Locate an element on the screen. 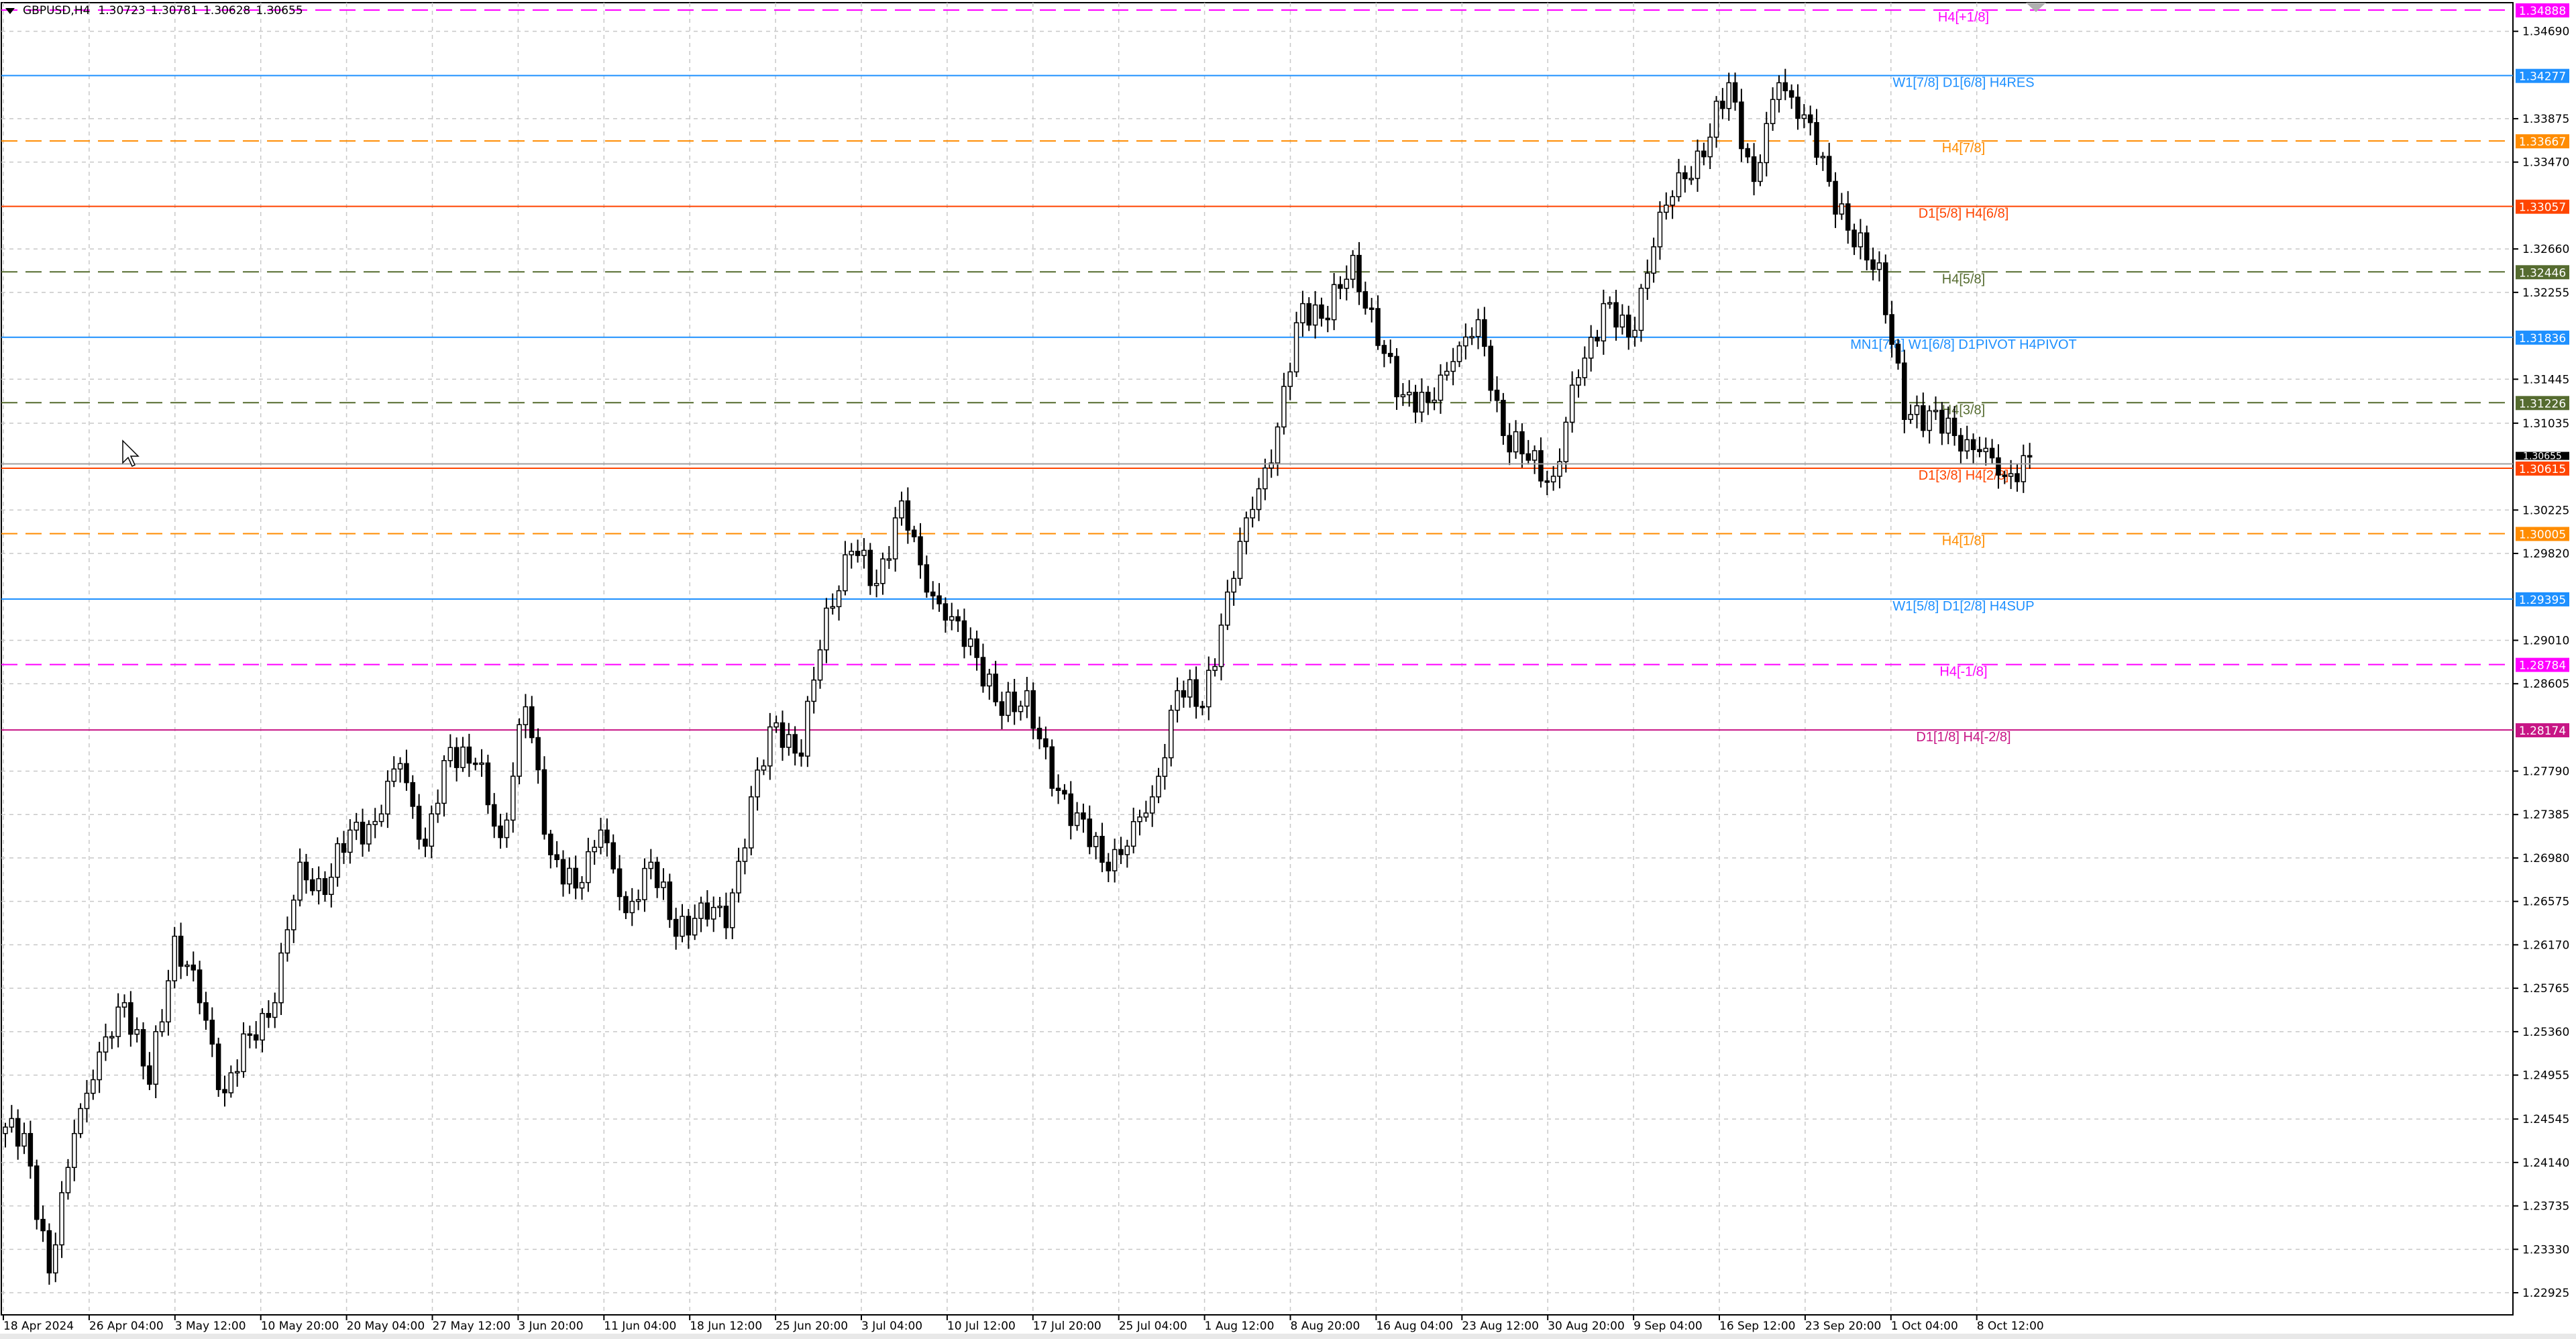 The image size is (2576, 1339). y-tick-label: 1.23330 is located at coordinates (2545, 1249).